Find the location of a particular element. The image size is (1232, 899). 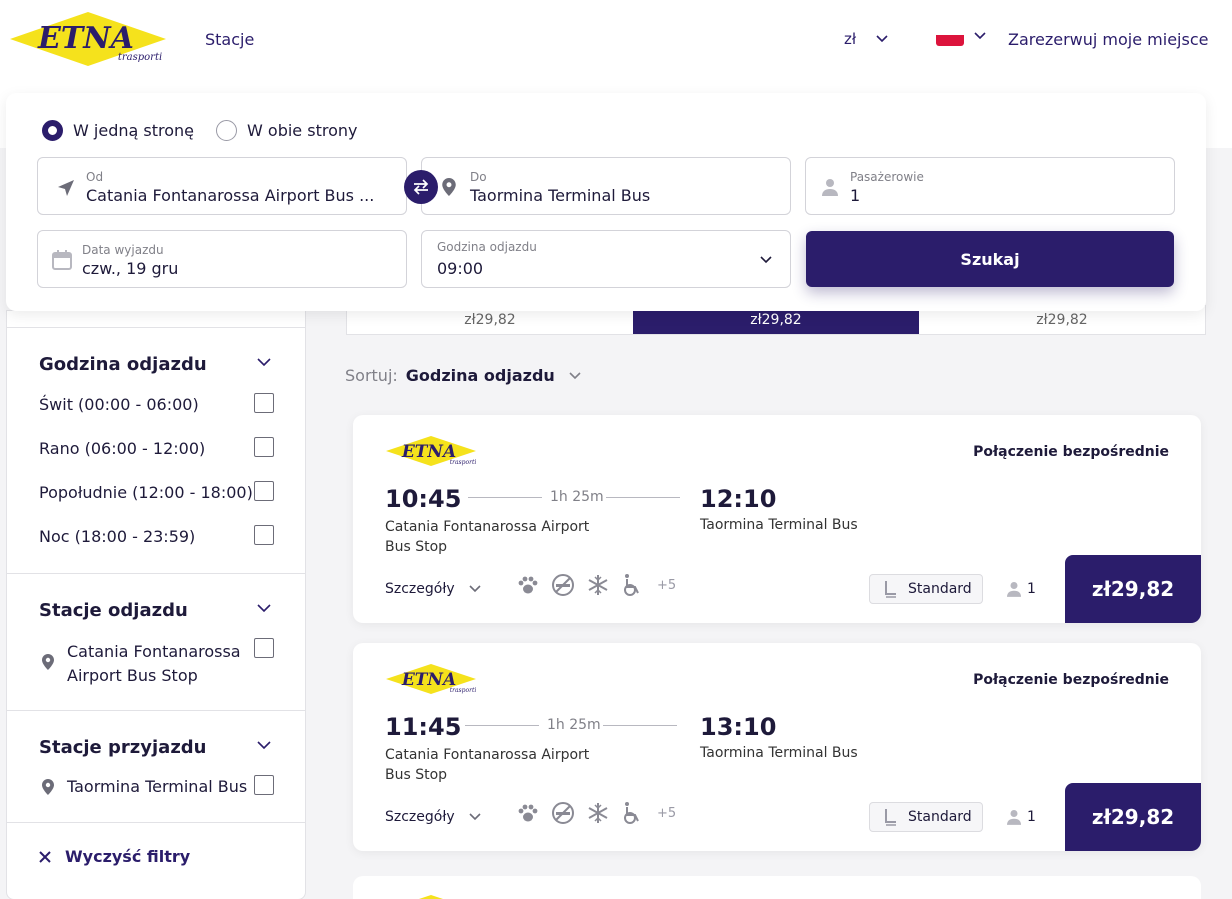

filter-option-label: Taormina Terminal Bus is located at coordinates (157, 786).